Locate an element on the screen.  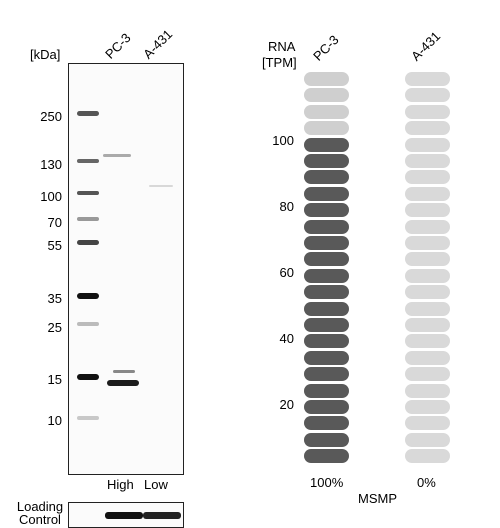
rna-tick-80: 80 is located at coordinates (286, 206).